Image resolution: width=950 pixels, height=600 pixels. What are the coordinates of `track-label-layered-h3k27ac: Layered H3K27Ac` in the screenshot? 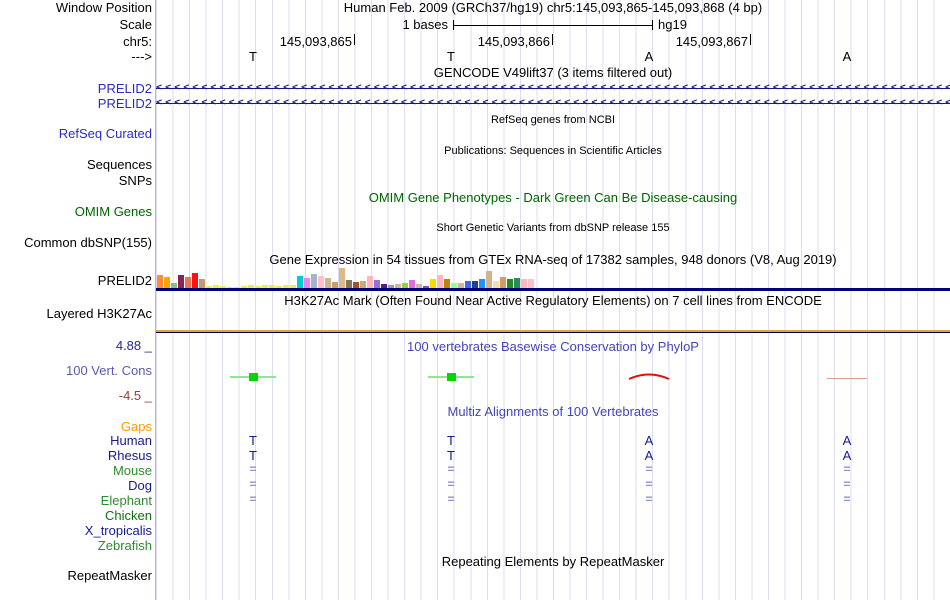 It's located at (99, 313).